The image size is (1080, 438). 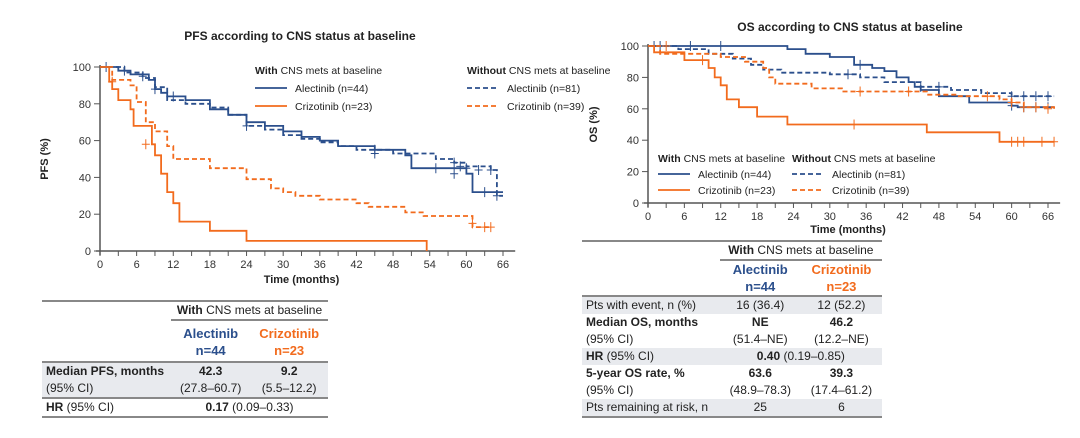 What do you see at coordinates (633, 173) in the screenshot?
I see `os-y-tick-label: 20` at bounding box center [633, 173].